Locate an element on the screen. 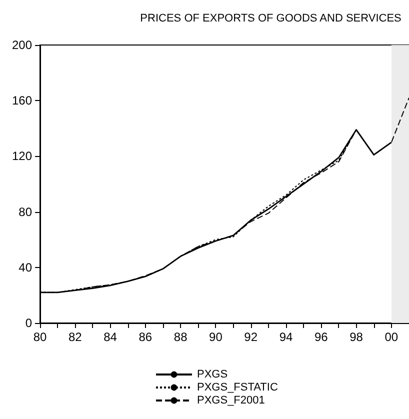 The height and width of the screenshot is (419, 409). legend-label: PXGS_FSTATIC is located at coordinates (237, 388).